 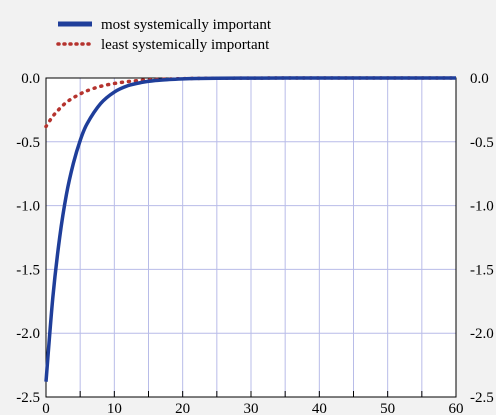 I want to click on legend-label-least: least systemically important, so click(x=185, y=45).